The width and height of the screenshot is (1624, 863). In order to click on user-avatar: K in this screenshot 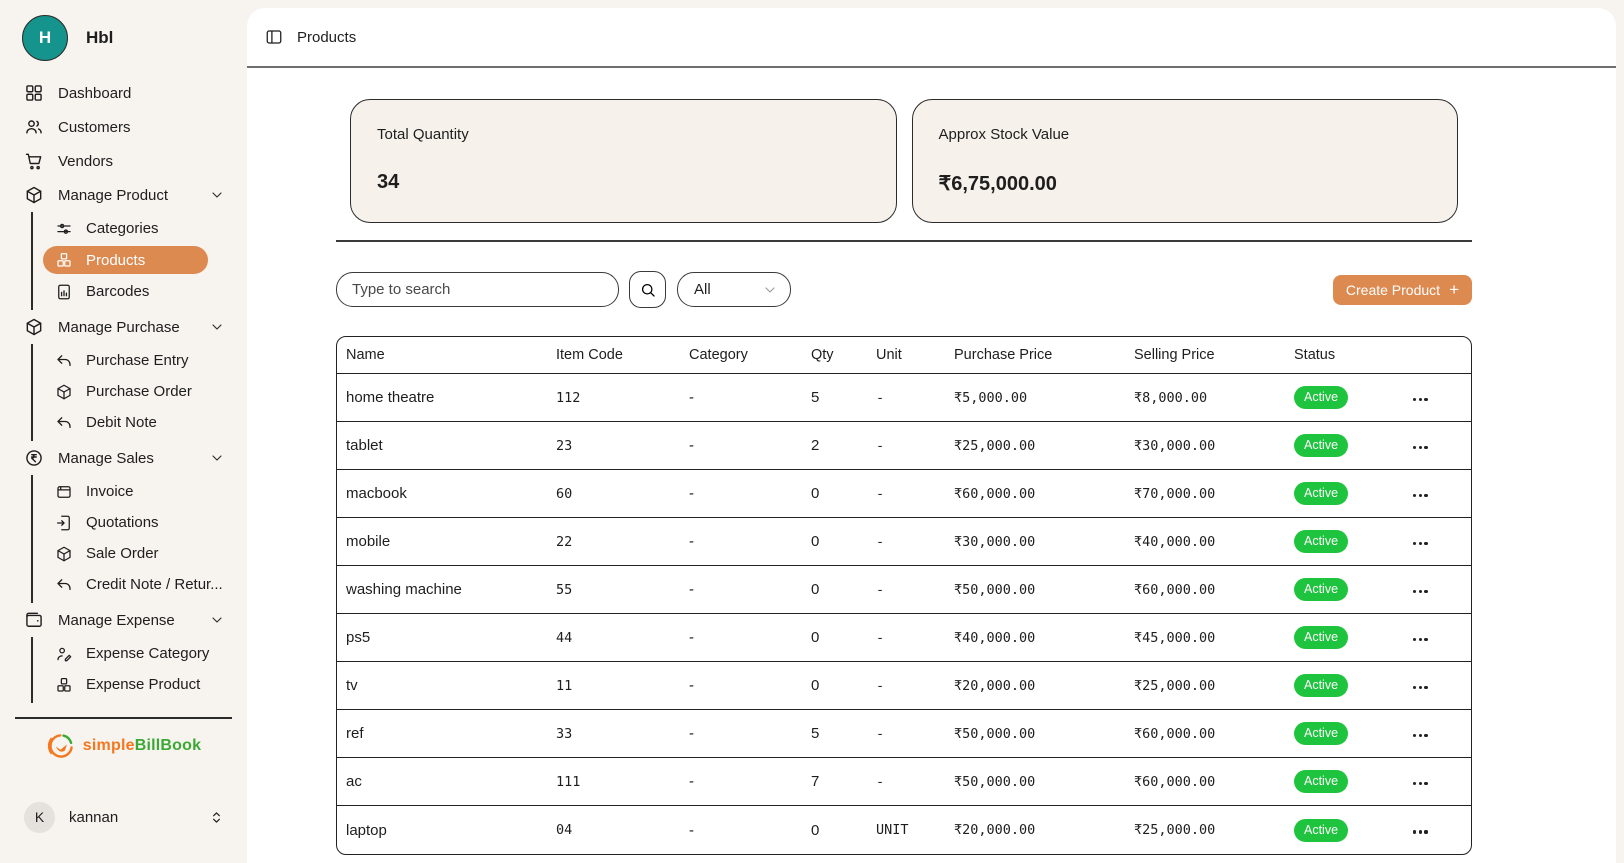, I will do `click(39, 817)`.